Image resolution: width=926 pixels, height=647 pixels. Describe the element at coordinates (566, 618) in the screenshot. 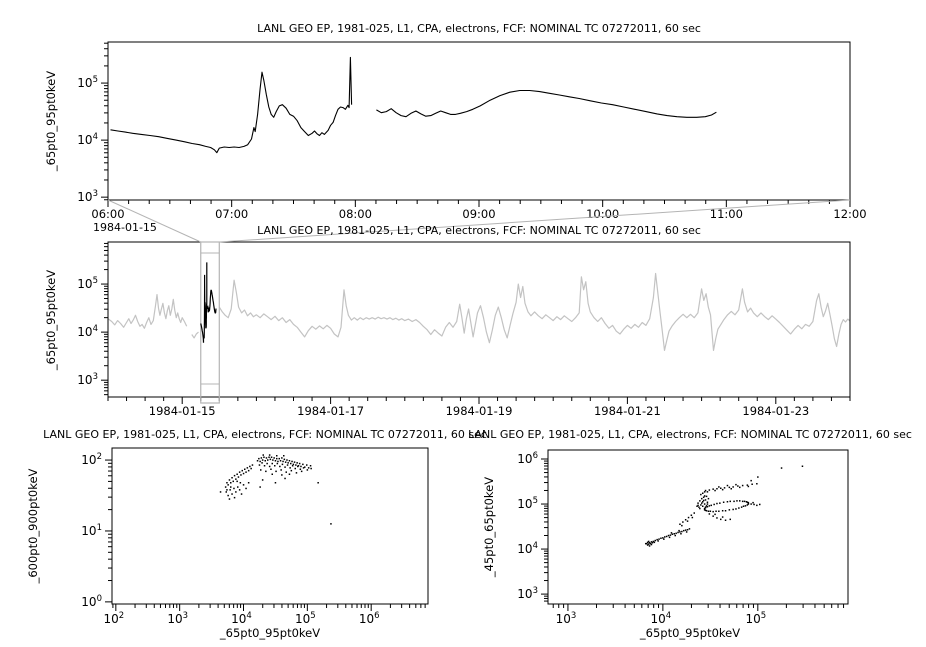

I see `tick-label: 103` at that location.